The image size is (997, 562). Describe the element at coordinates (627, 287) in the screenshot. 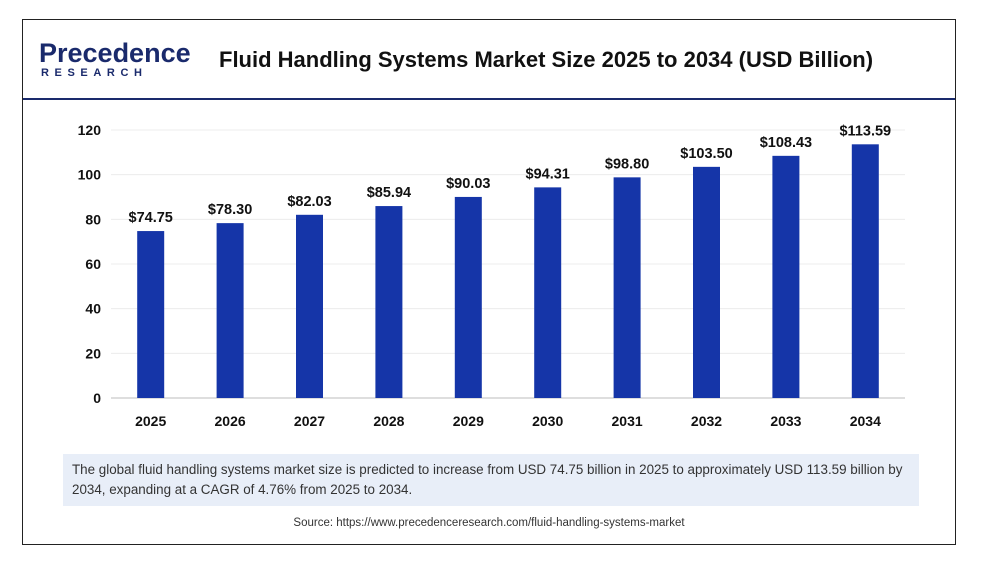

I see `bar-2031` at that location.